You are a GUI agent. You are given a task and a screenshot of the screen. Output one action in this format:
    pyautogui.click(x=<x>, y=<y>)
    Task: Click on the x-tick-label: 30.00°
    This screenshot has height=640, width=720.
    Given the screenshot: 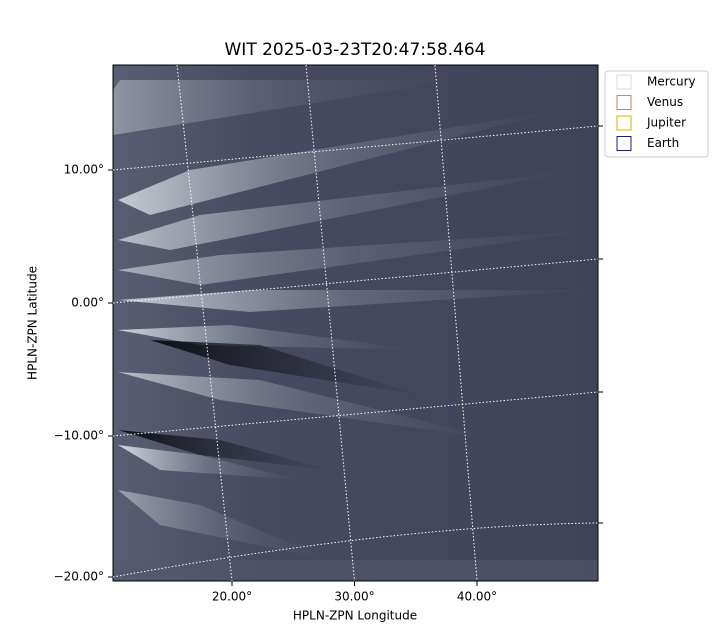 What is the action you would take?
    pyautogui.click(x=354, y=597)
    